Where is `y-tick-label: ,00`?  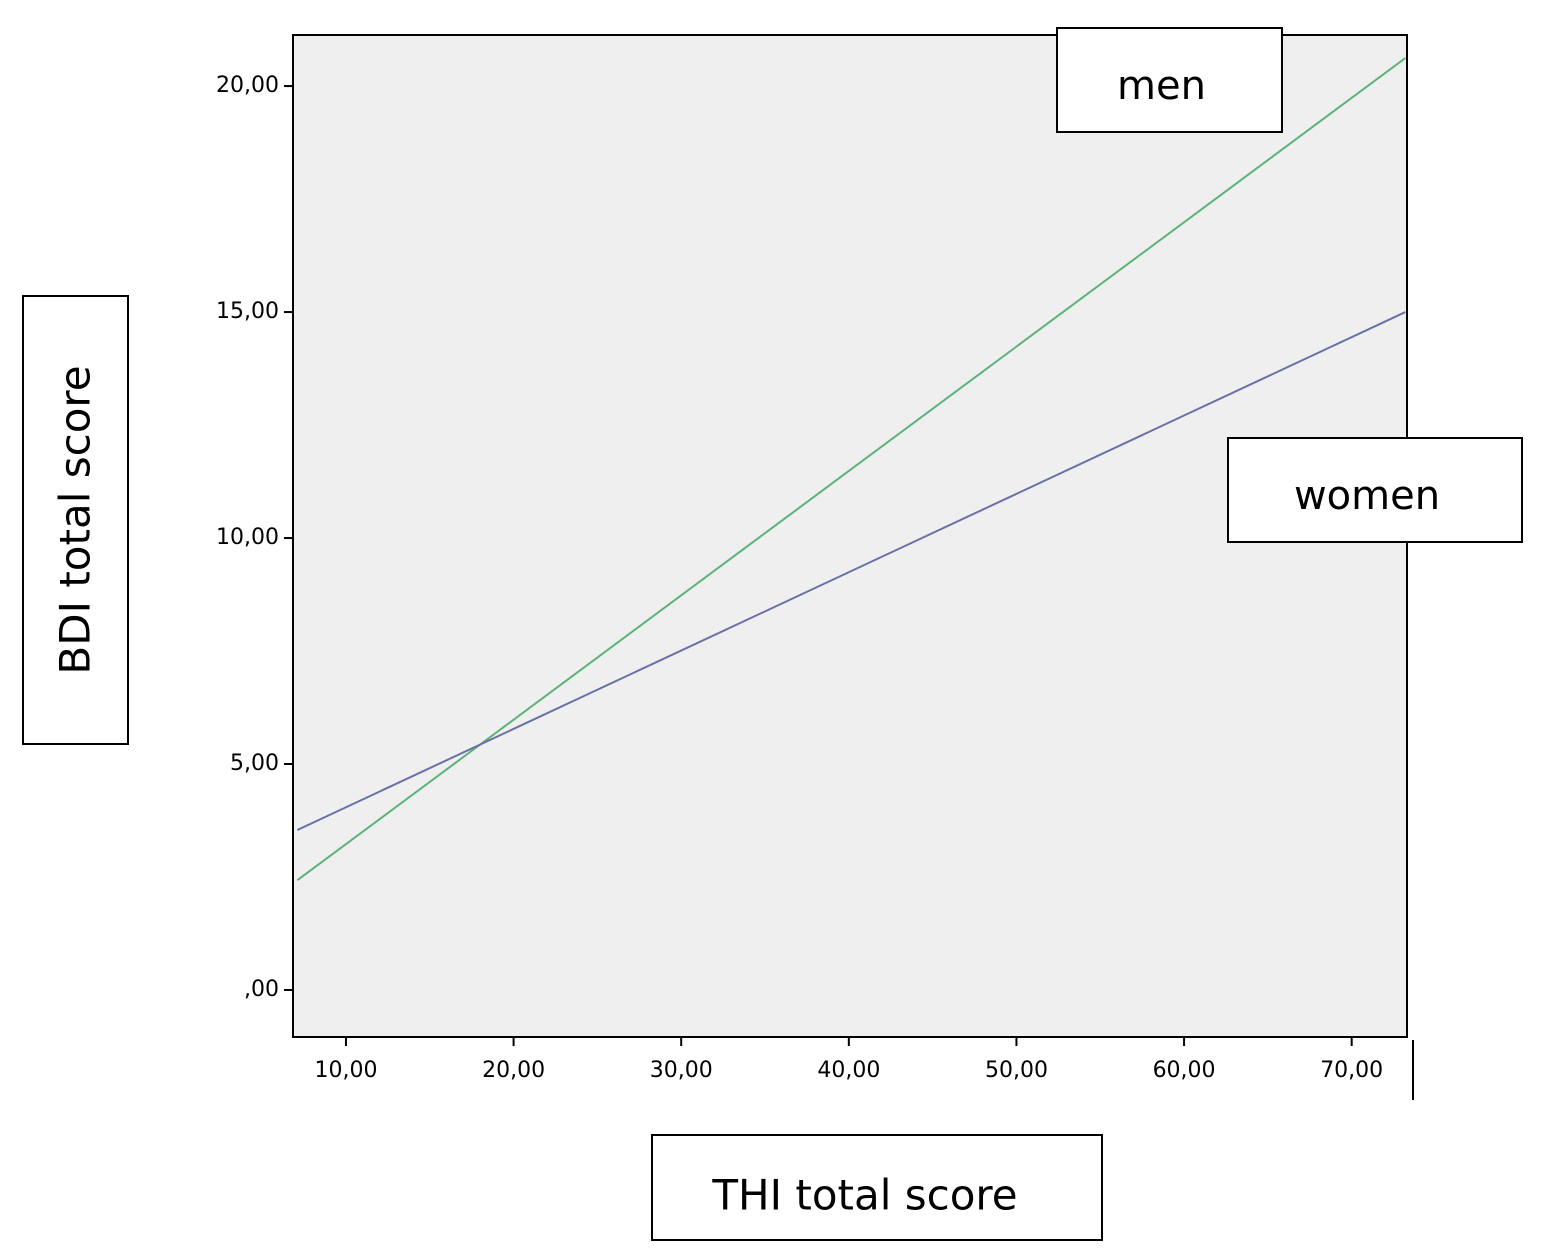 y-tick-label: ,00 is located at coordinates (261, 989).